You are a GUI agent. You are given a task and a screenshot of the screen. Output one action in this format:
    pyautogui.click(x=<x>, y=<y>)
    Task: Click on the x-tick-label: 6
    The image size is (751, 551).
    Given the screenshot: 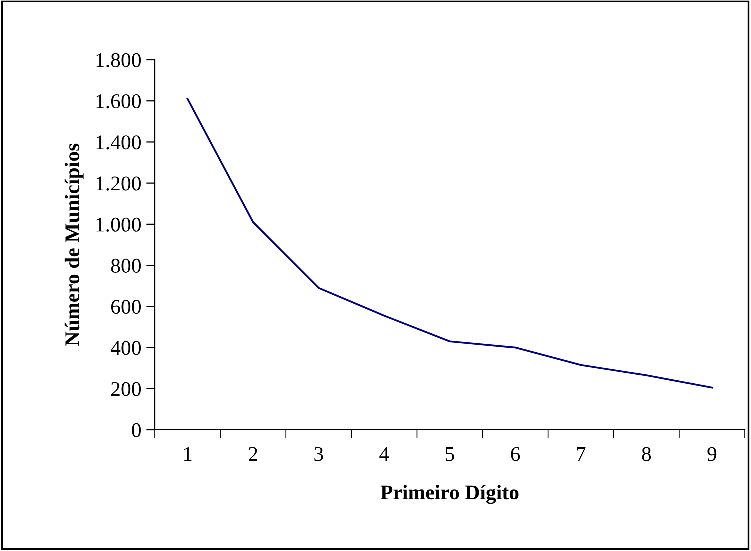 What is the action you would take?
    pyautogui.click(x=515, y=454)
    